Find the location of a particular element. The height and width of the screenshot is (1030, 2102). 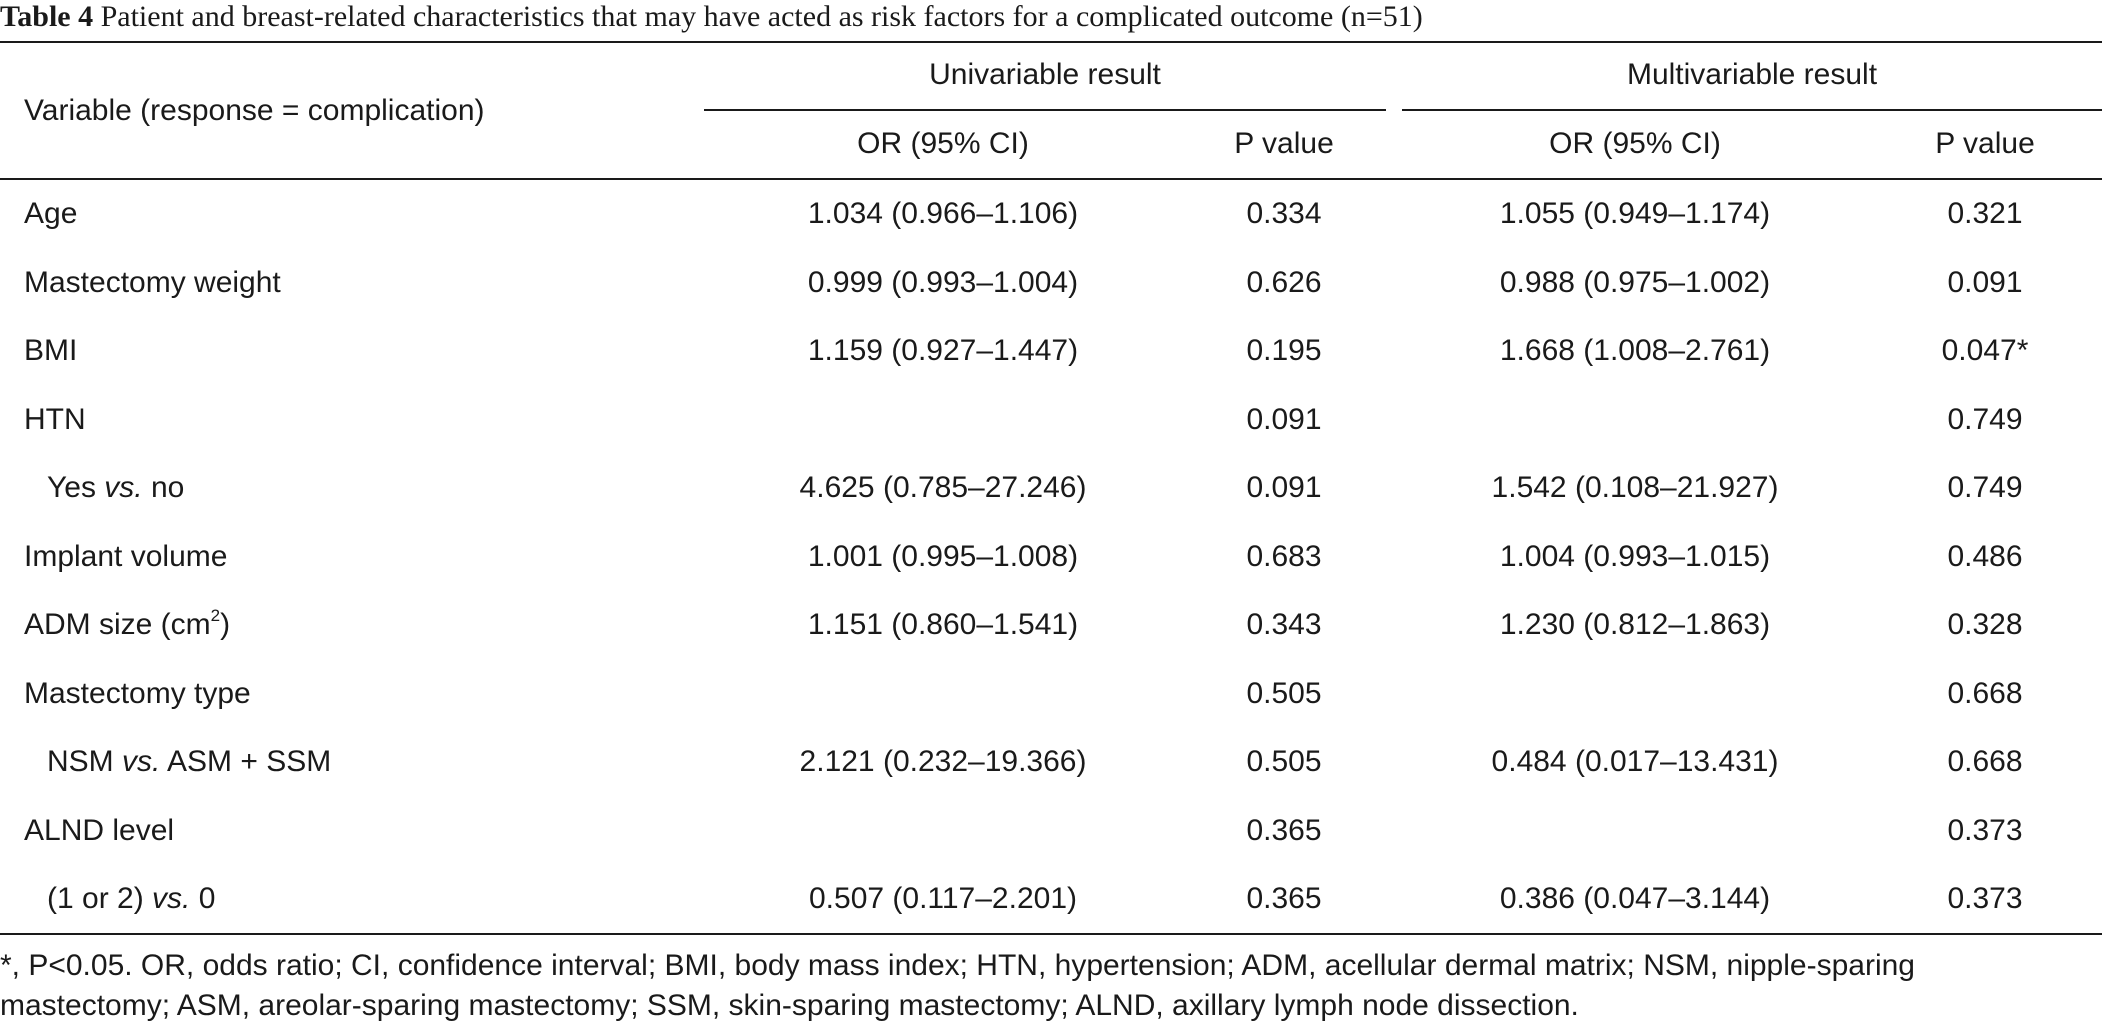

header-uni-p: P value is located at coordinates (1284, 143).